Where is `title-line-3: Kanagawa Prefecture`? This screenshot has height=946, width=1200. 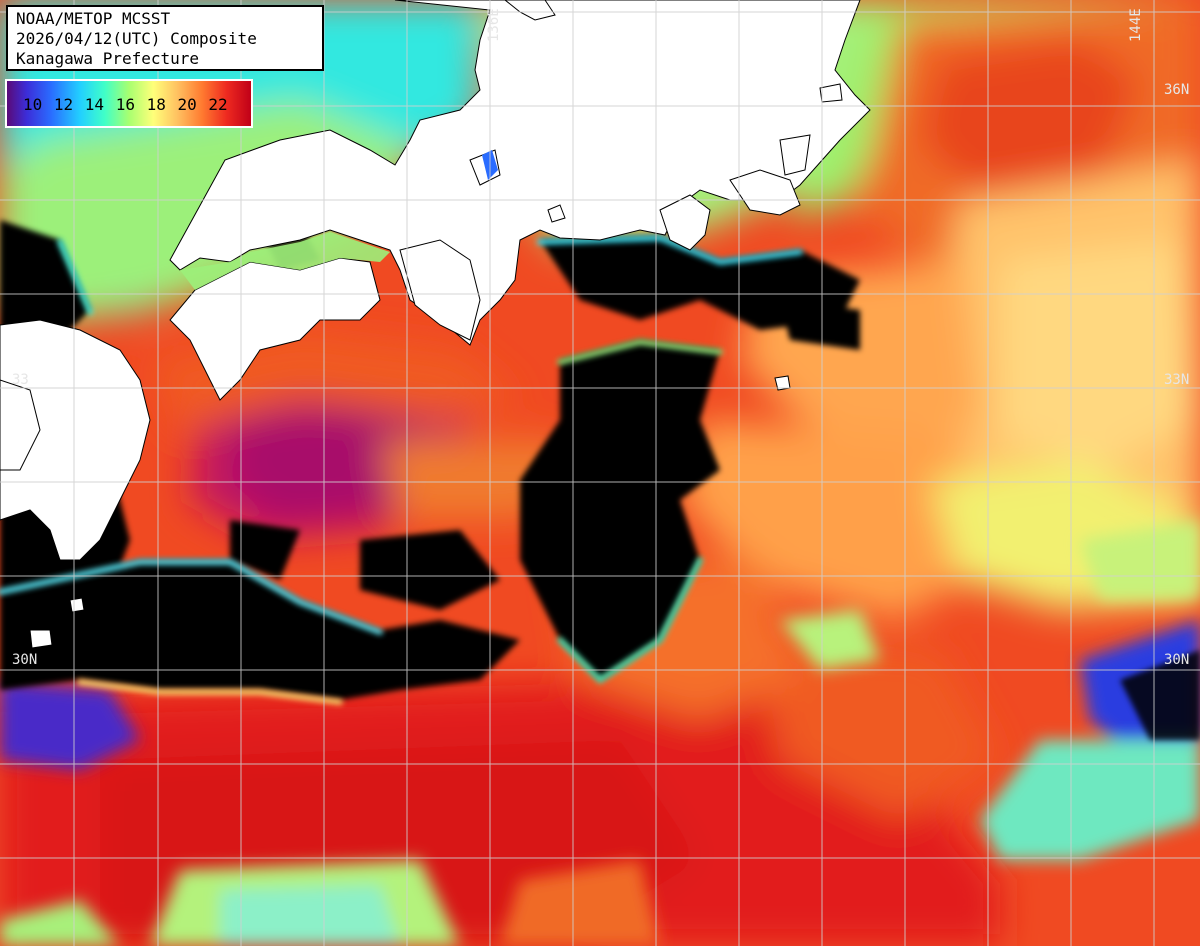 title-line-3: Kanagawa Prefecture is located at coordinates (108, 58).